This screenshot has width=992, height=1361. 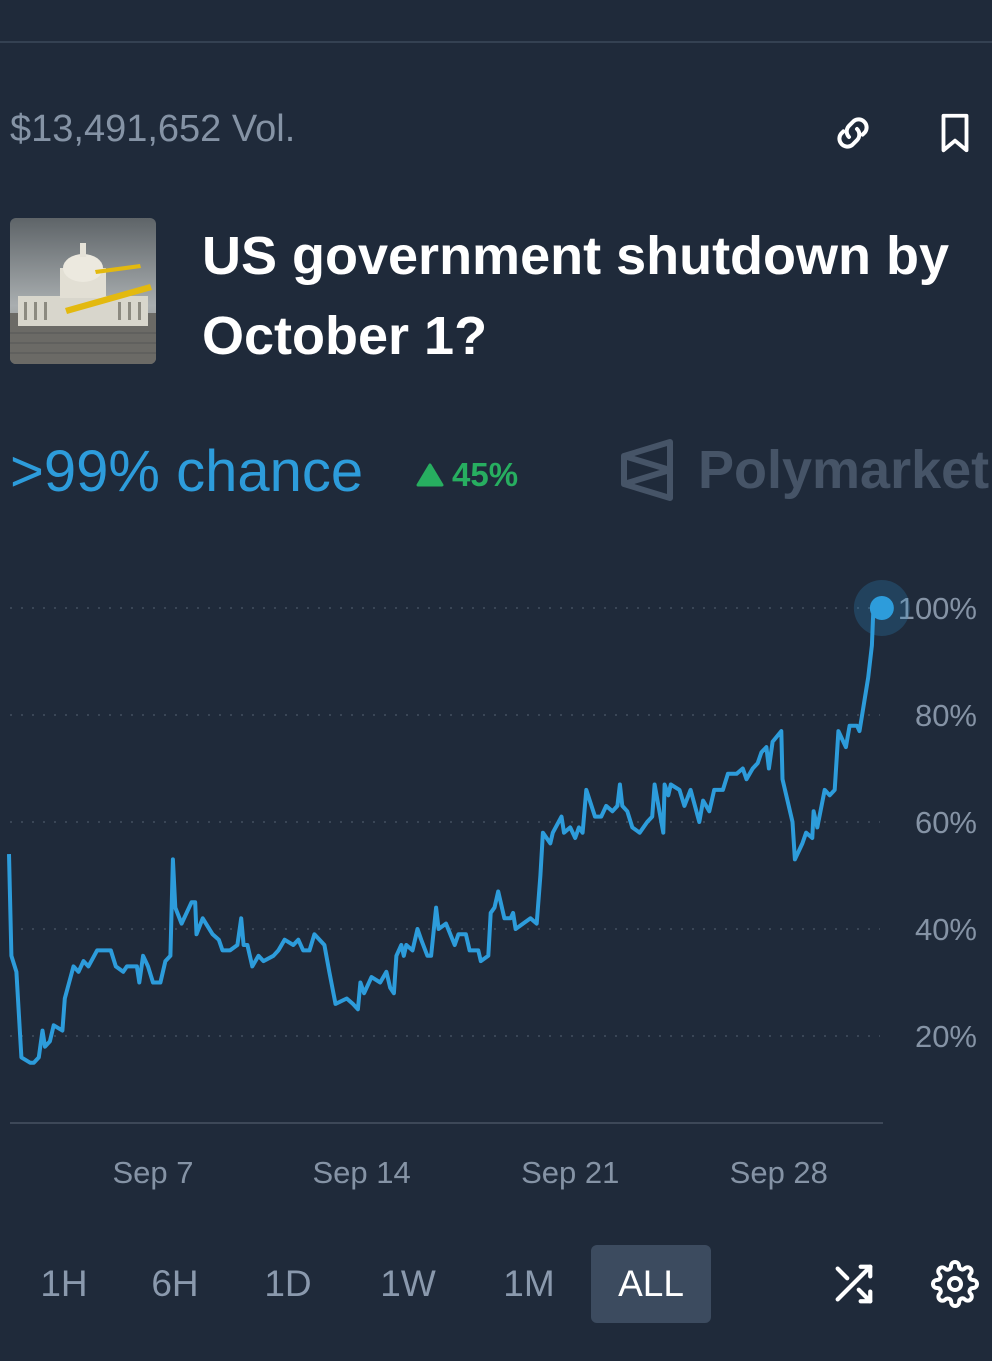 What do you see at coordinates (153, 129) in the screenshot?
I see `volume-label: $13,491,652 Vol.` at bounding box center [153, 129].